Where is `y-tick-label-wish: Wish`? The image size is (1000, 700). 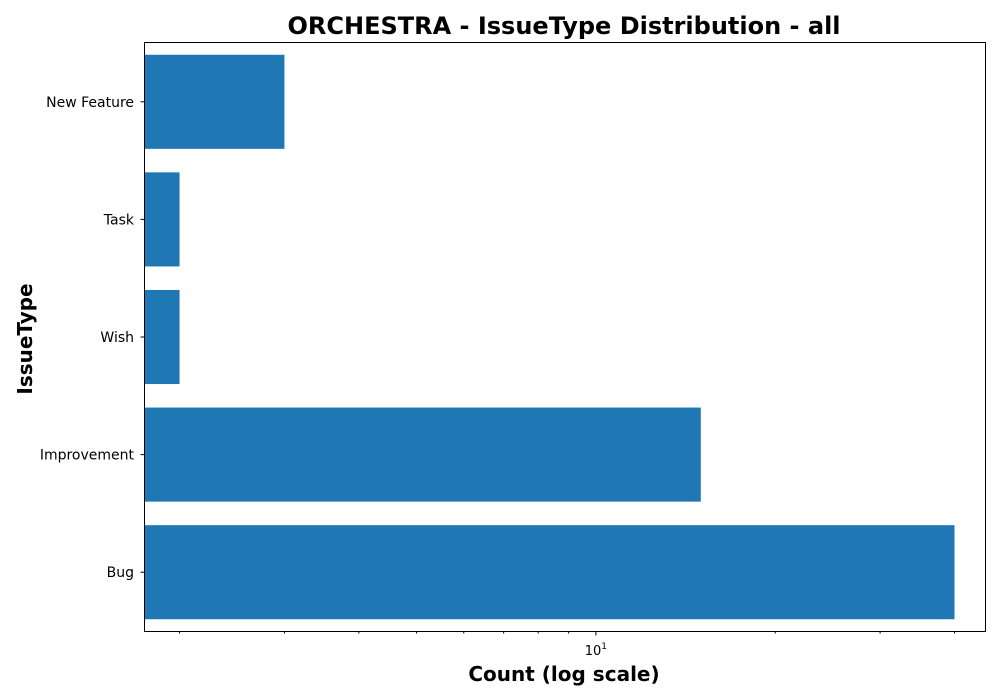
y-tick-label-wish: Wish is located at coordinates (117, 338).